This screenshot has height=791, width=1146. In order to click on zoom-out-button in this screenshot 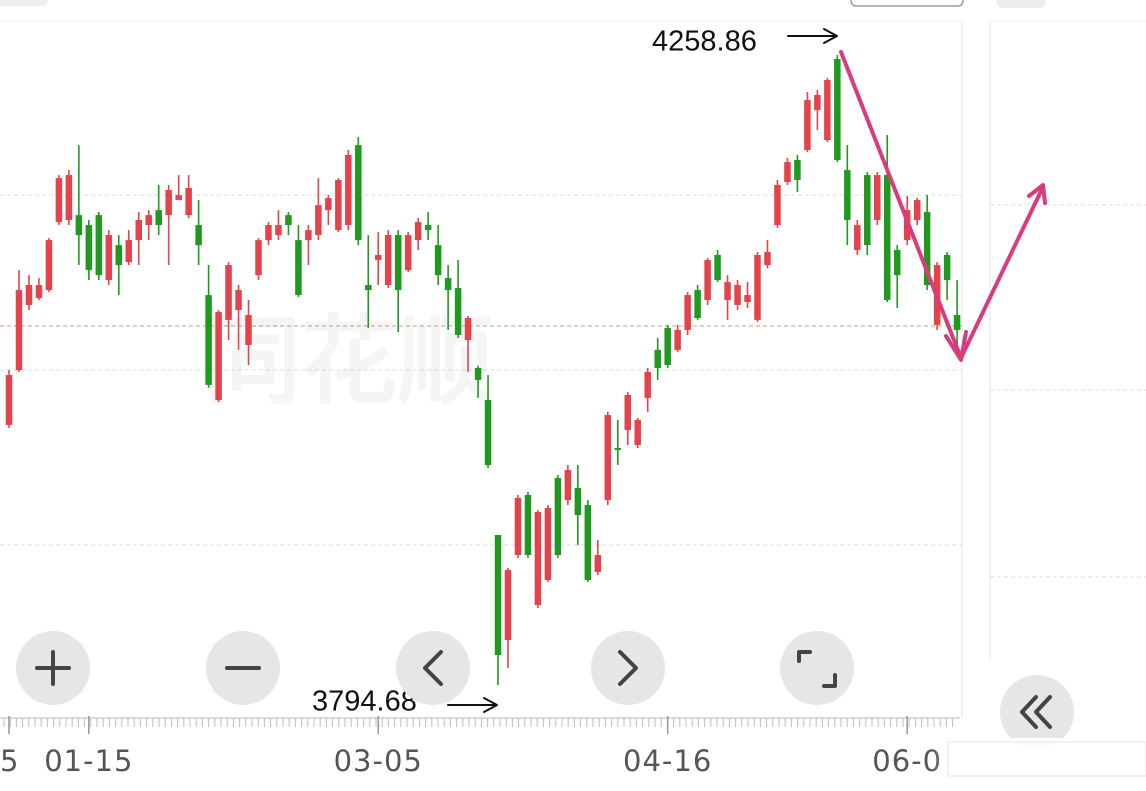, I will do `click(243, 668)`.